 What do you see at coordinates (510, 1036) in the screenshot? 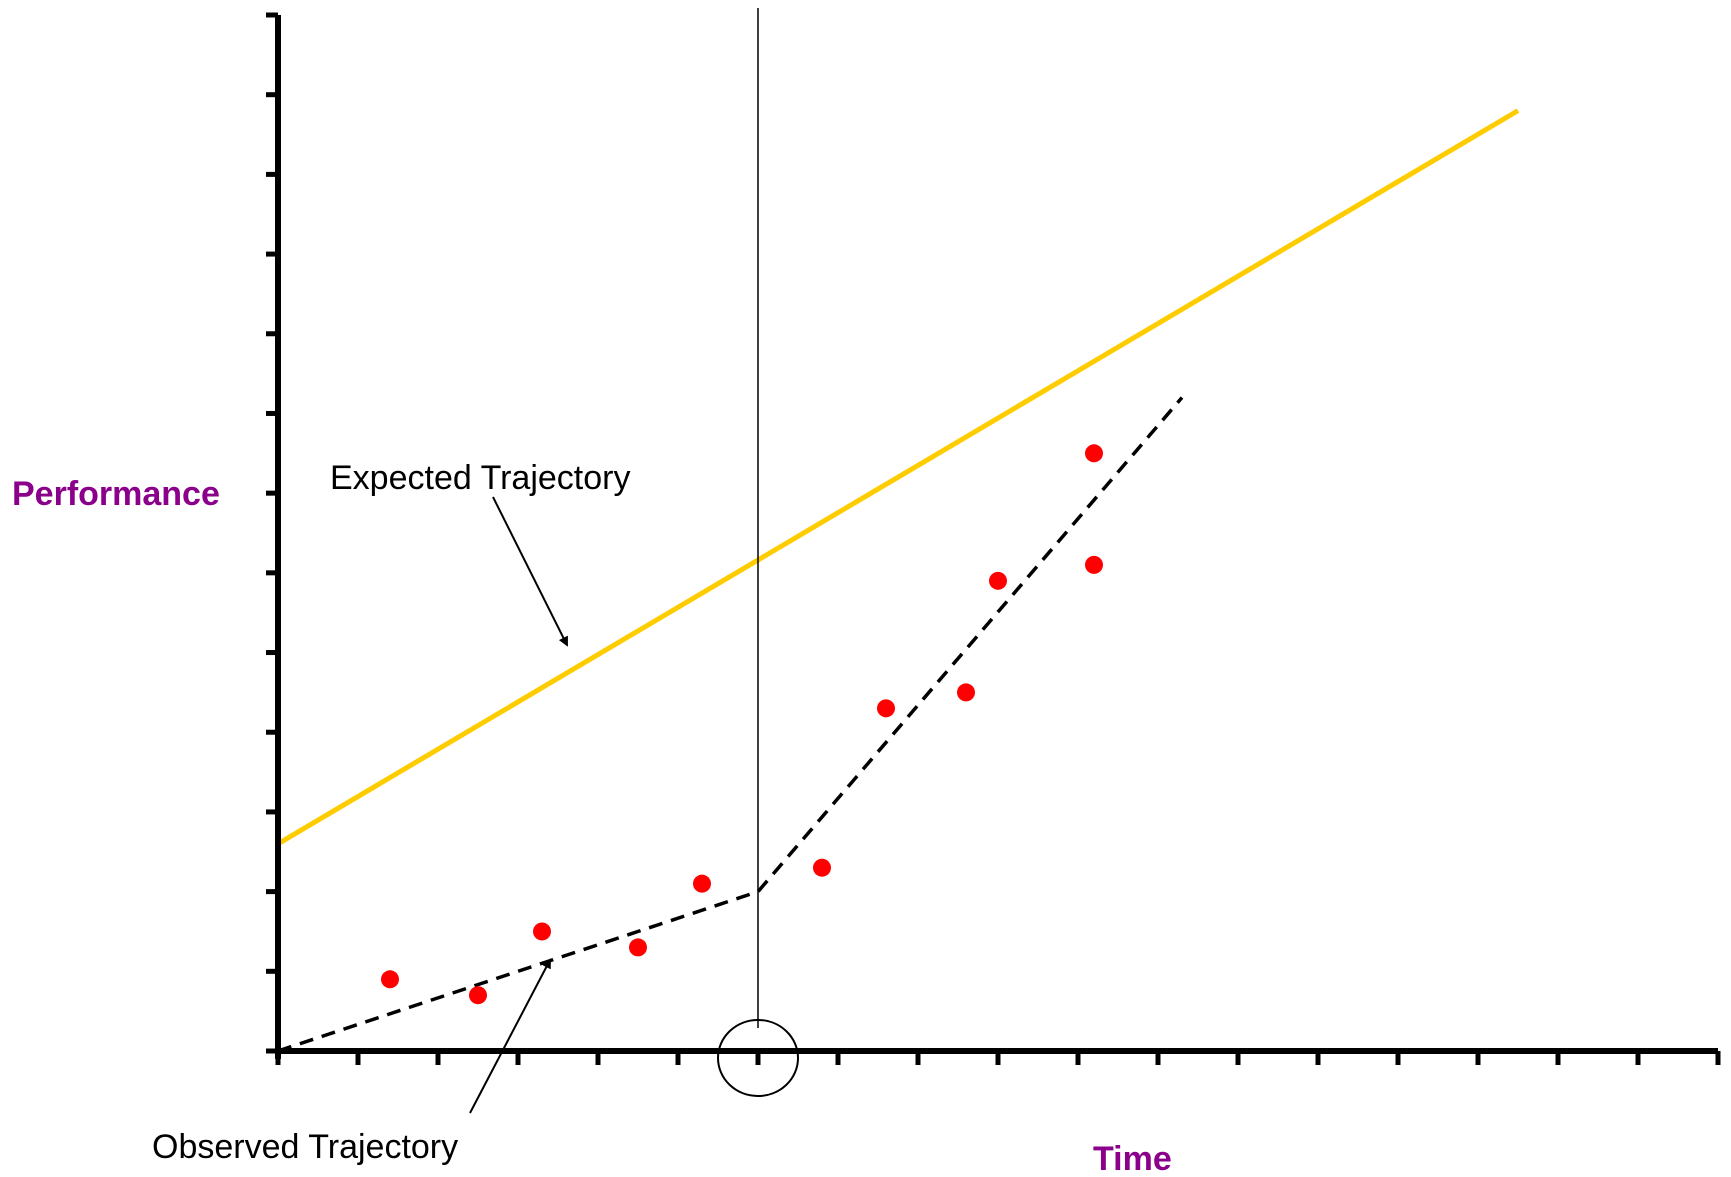
I see `observed-trajectory-arrow` at bounding box center [510, 1036].